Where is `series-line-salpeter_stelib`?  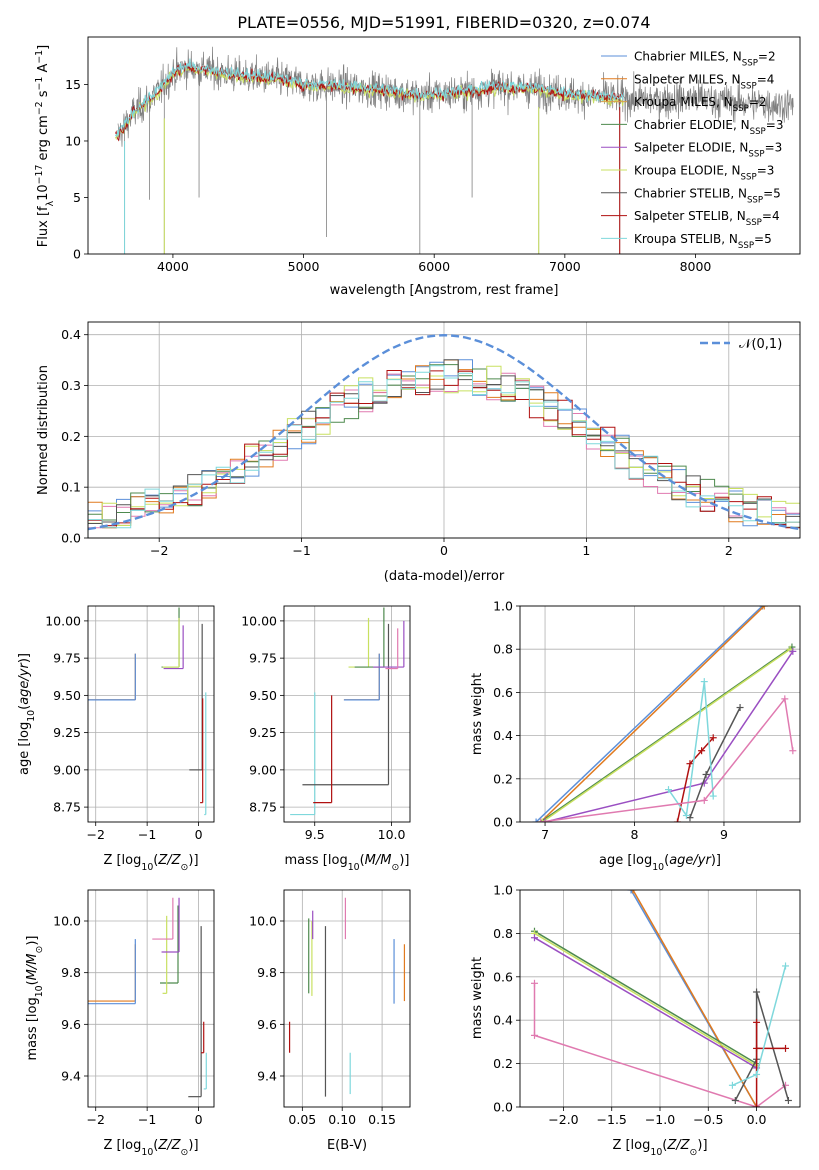 series-line-salpeter_stelib is located at coordinates (695, 779).